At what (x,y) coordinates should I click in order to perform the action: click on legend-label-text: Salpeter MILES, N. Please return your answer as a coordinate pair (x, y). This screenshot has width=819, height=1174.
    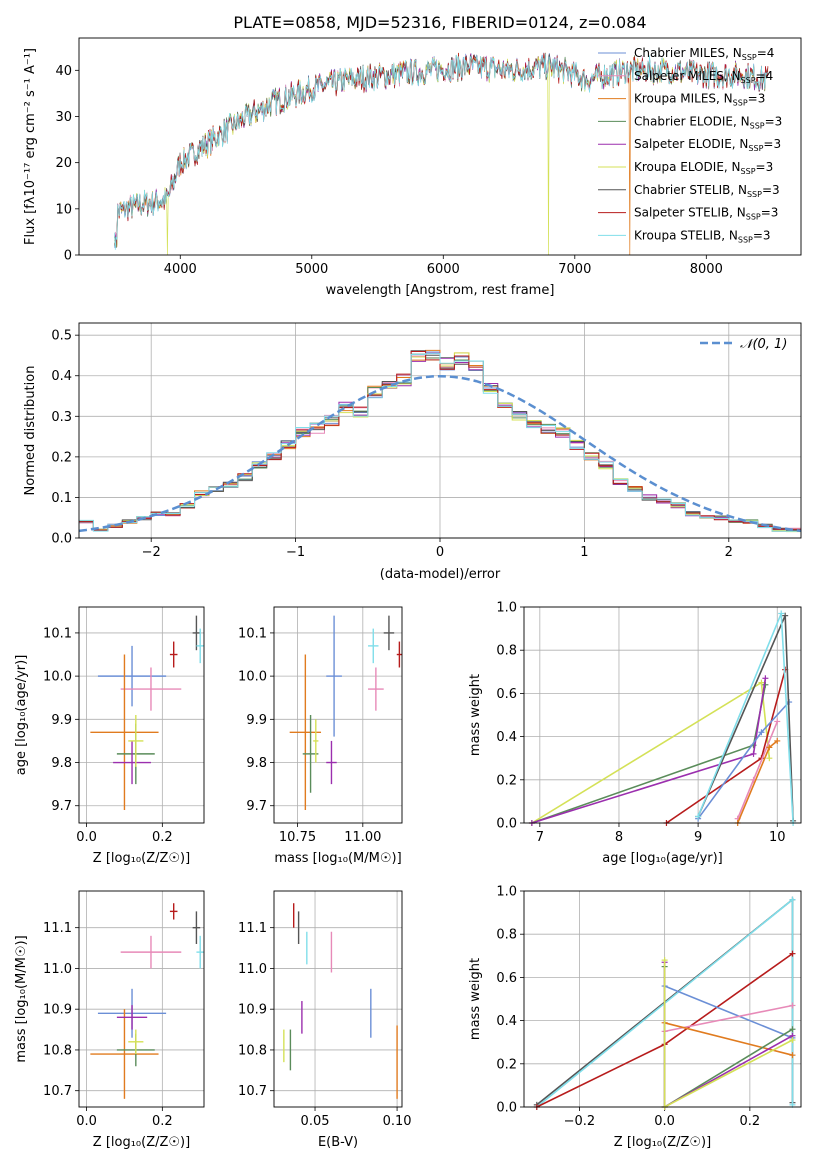
    Looking at the image, I should click on (687, 76).